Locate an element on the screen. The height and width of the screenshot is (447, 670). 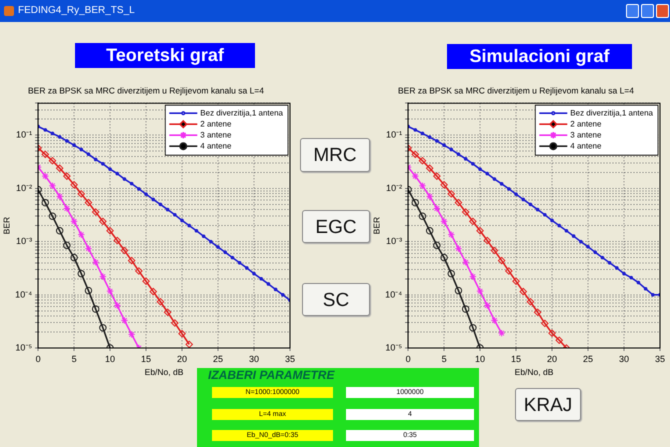
text: MRC is located at coordinates (335, 155).